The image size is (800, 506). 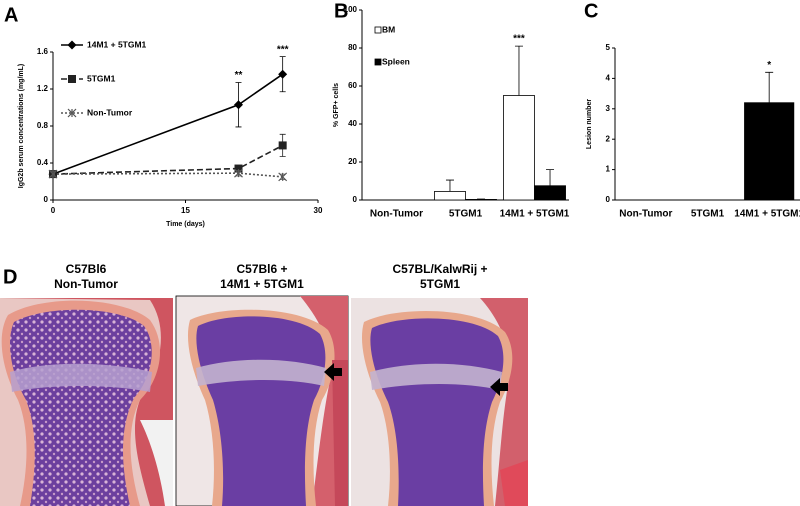 What do you see at coordinates (43, 162) in the screenshot?
I see `y-tick-label: 0.4` at bounding box center [43, 162].